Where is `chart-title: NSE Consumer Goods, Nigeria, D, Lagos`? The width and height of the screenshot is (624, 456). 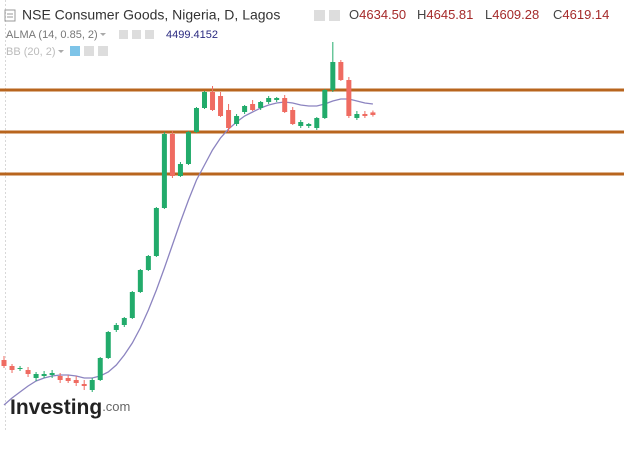 chart-title: NSE Consumer Goods, Nigeria, D, Lagos is located at coordinates (151, 15).